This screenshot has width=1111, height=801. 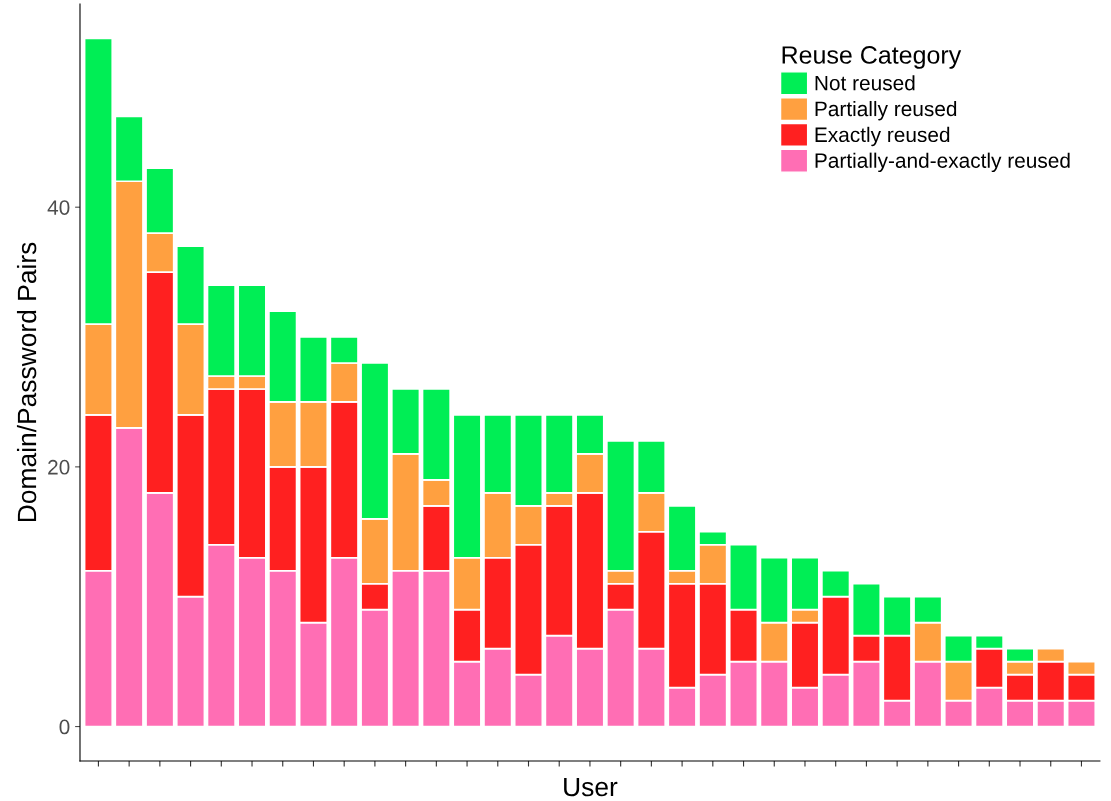 What do you see at coordinates (882, 136) in the screenshot?
I see `legend-label: Exactly reused` at bounding box center [882, 136].